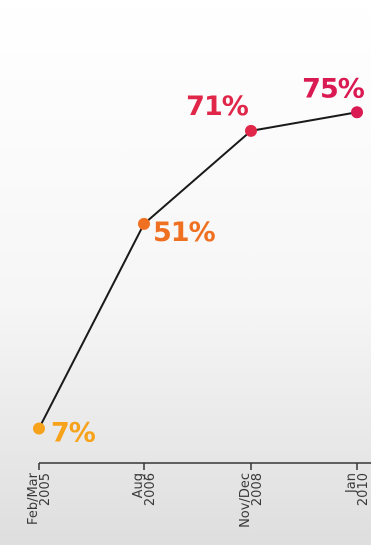 This screenshot has width=371, height=545. I want to click on x-tick-label-line: 2005, so click(45, 489).